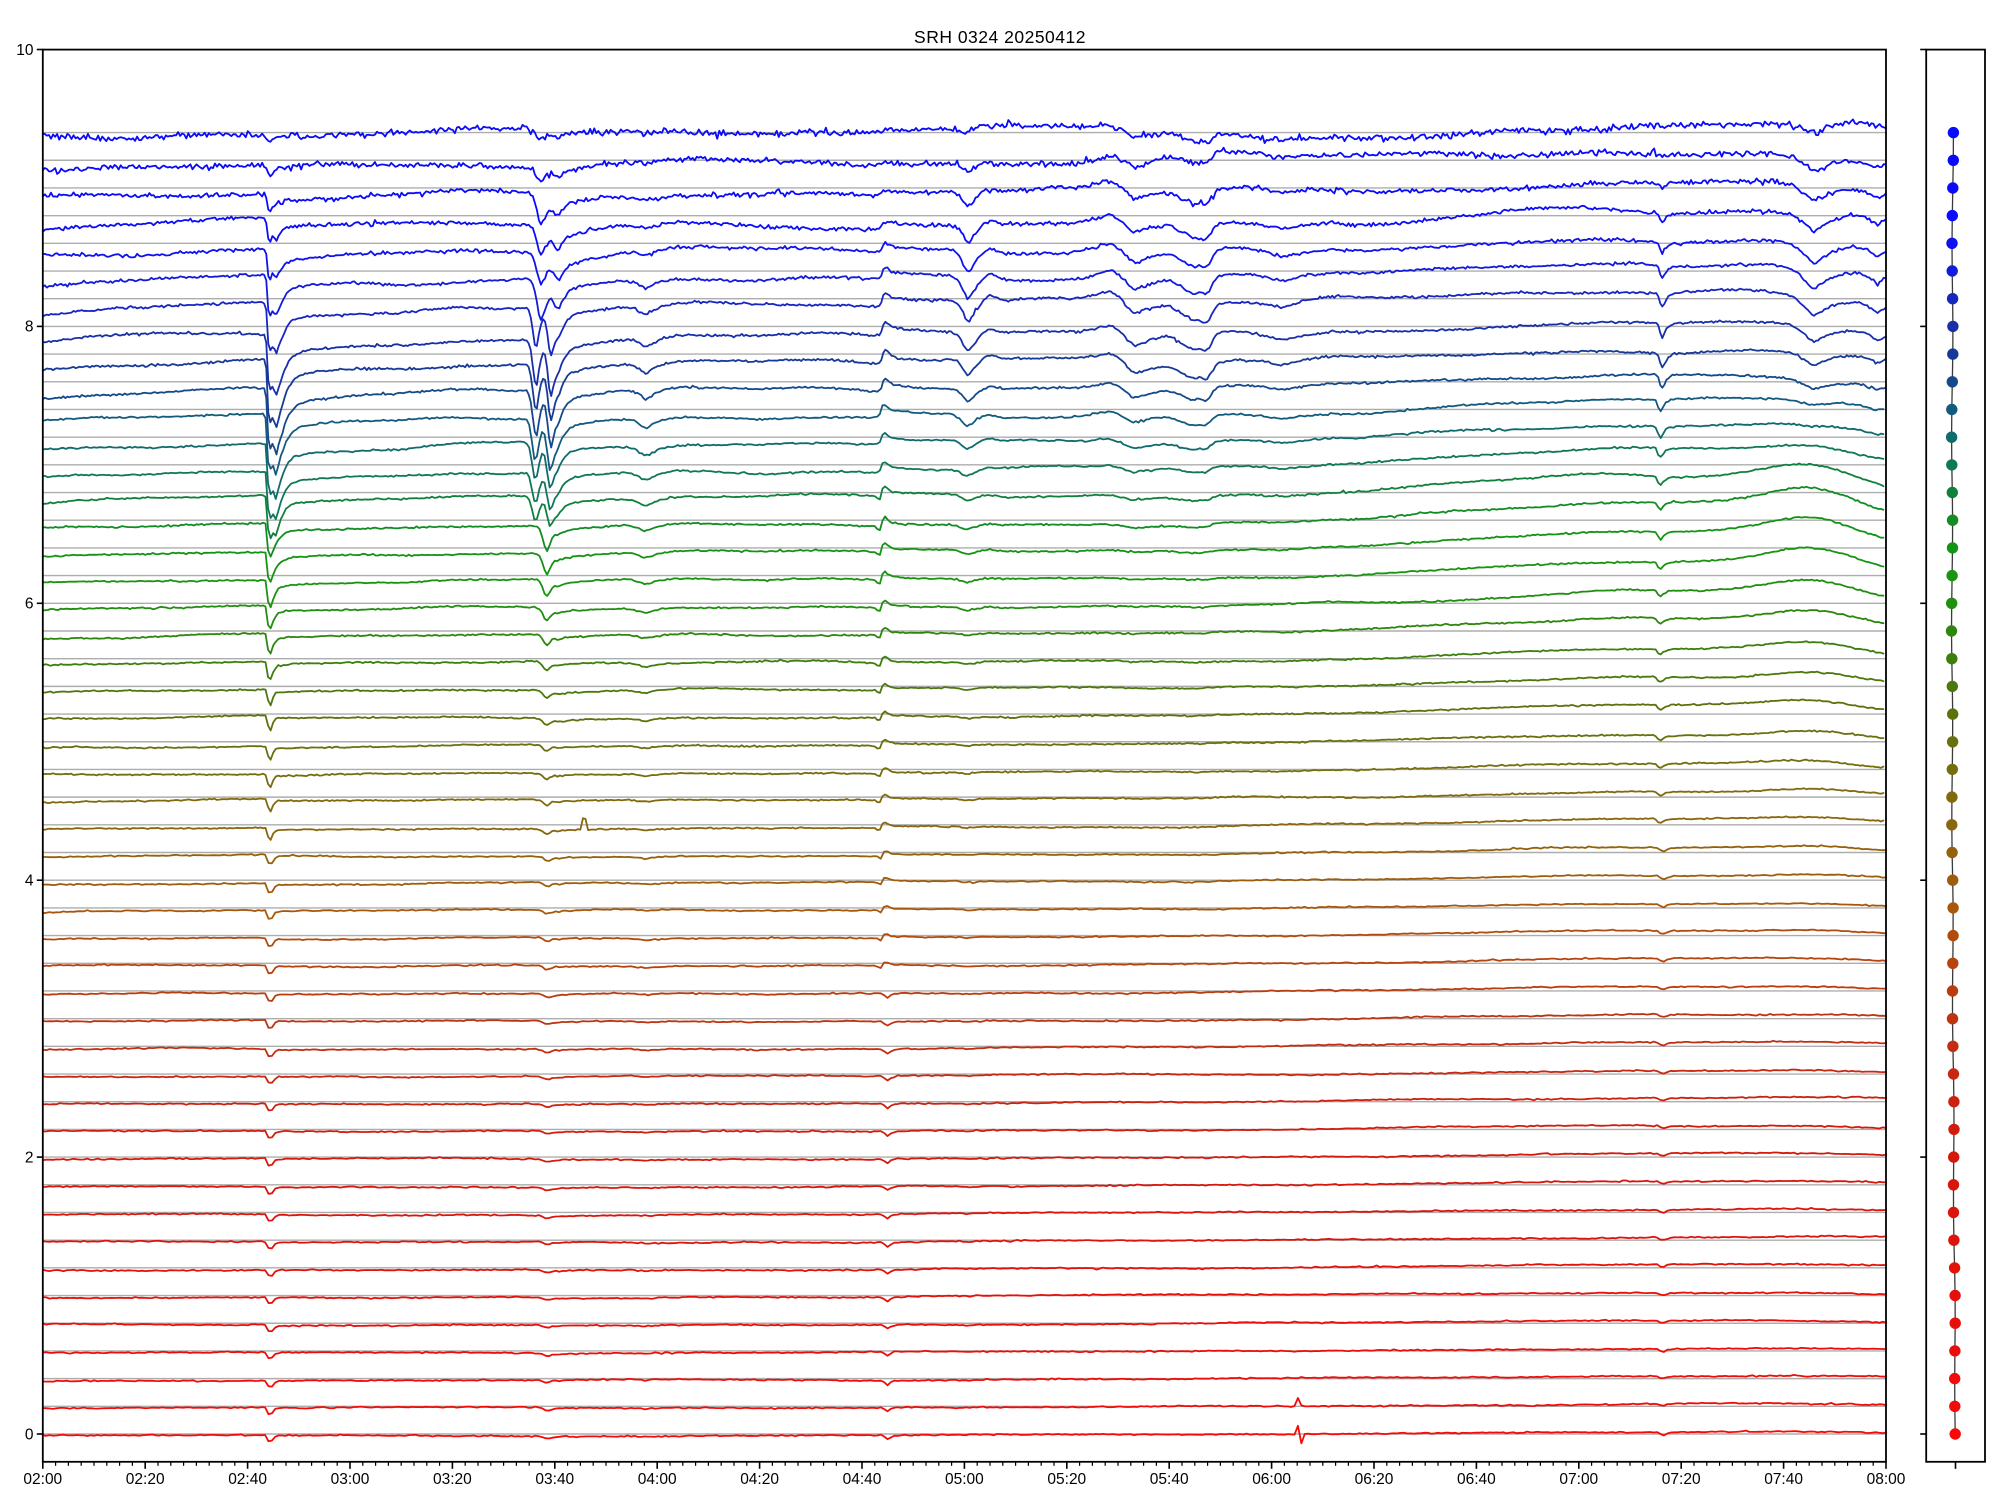 This screenshot has width=2000, height=1500. What do you see at coordinates (1681, 1479) in the screenshot?
I see `svg-text: 07:20` at bounding box center [1681, 1479].